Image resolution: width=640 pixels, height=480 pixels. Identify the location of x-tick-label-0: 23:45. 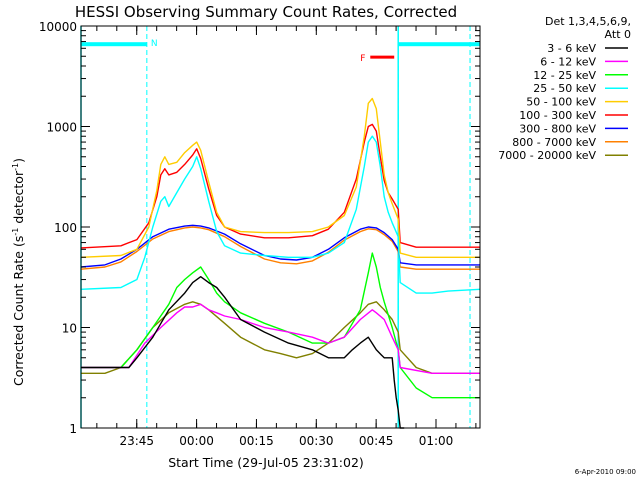
(136, 441).